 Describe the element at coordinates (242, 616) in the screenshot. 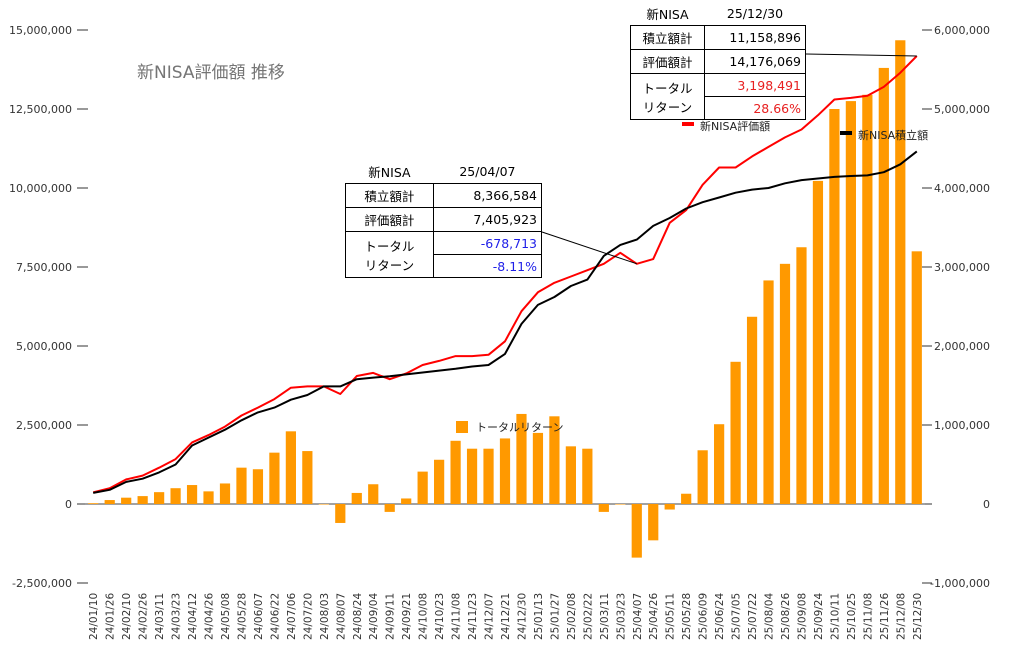

I see `x-tick-label: 24/05/28` at that location.